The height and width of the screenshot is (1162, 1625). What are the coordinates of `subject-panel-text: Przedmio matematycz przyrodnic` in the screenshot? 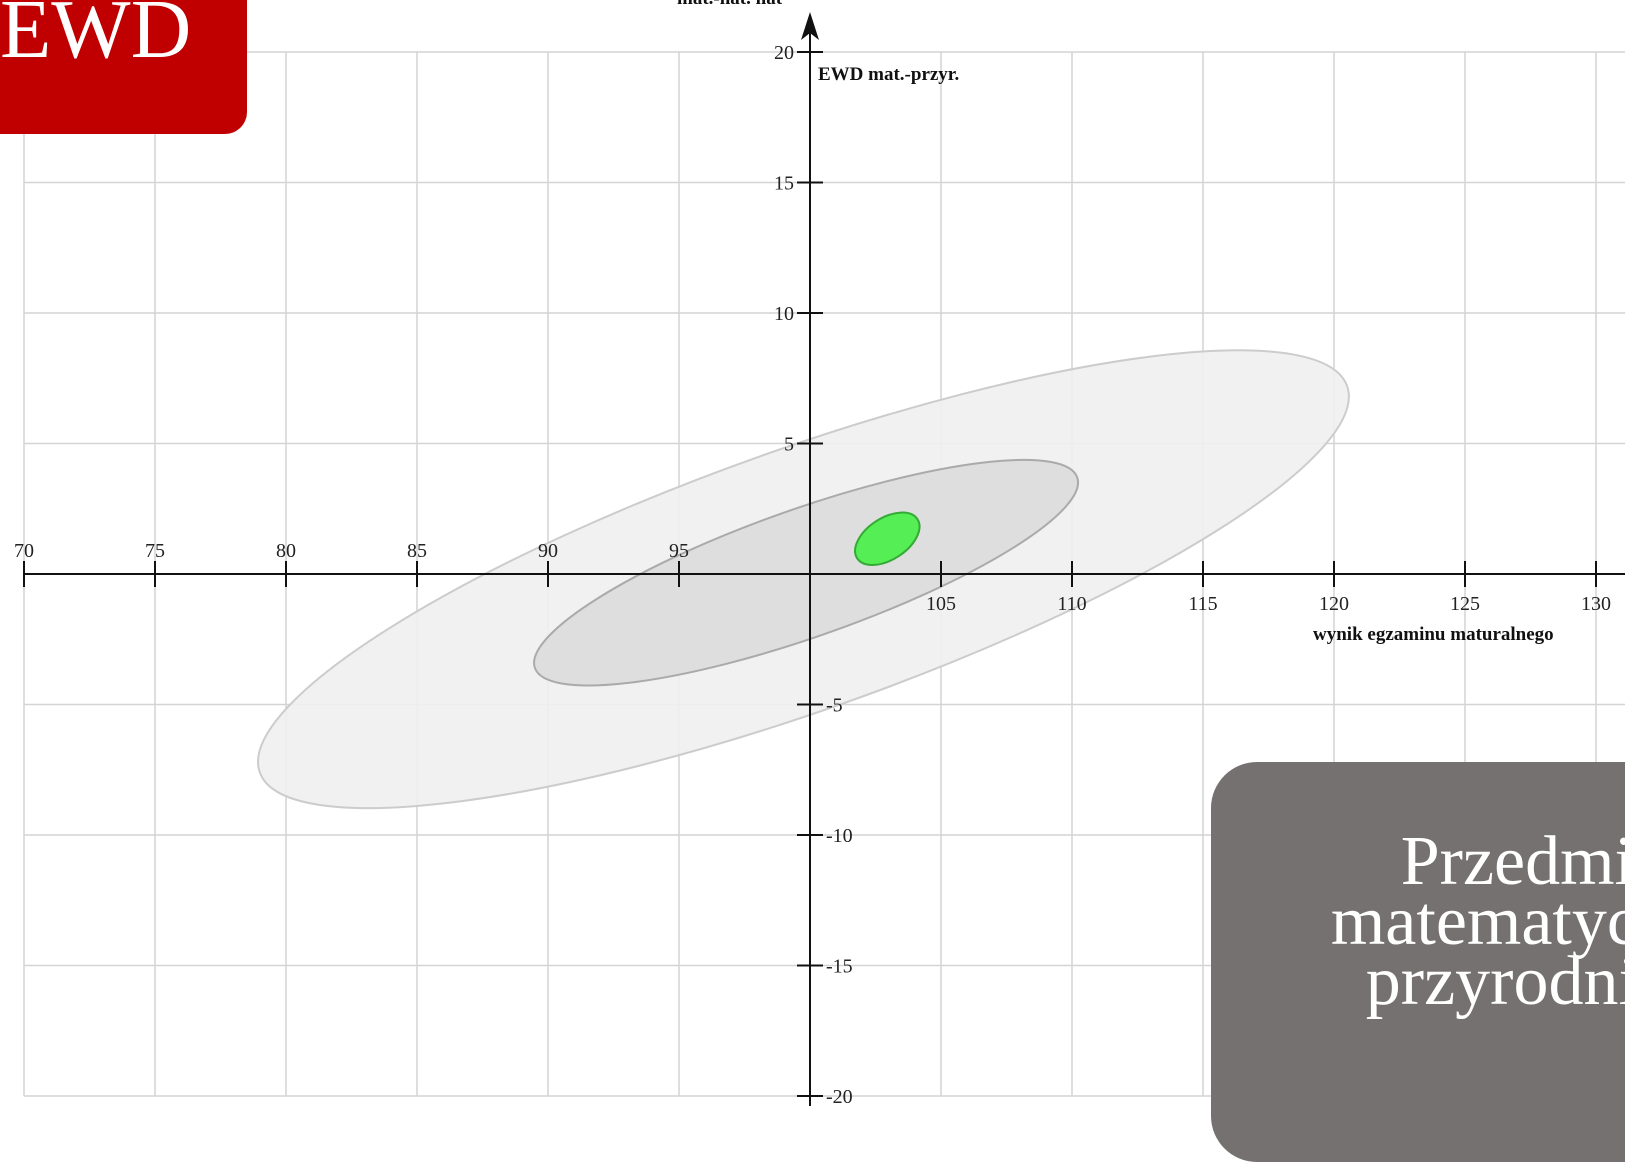 It's located at (1418, 921).